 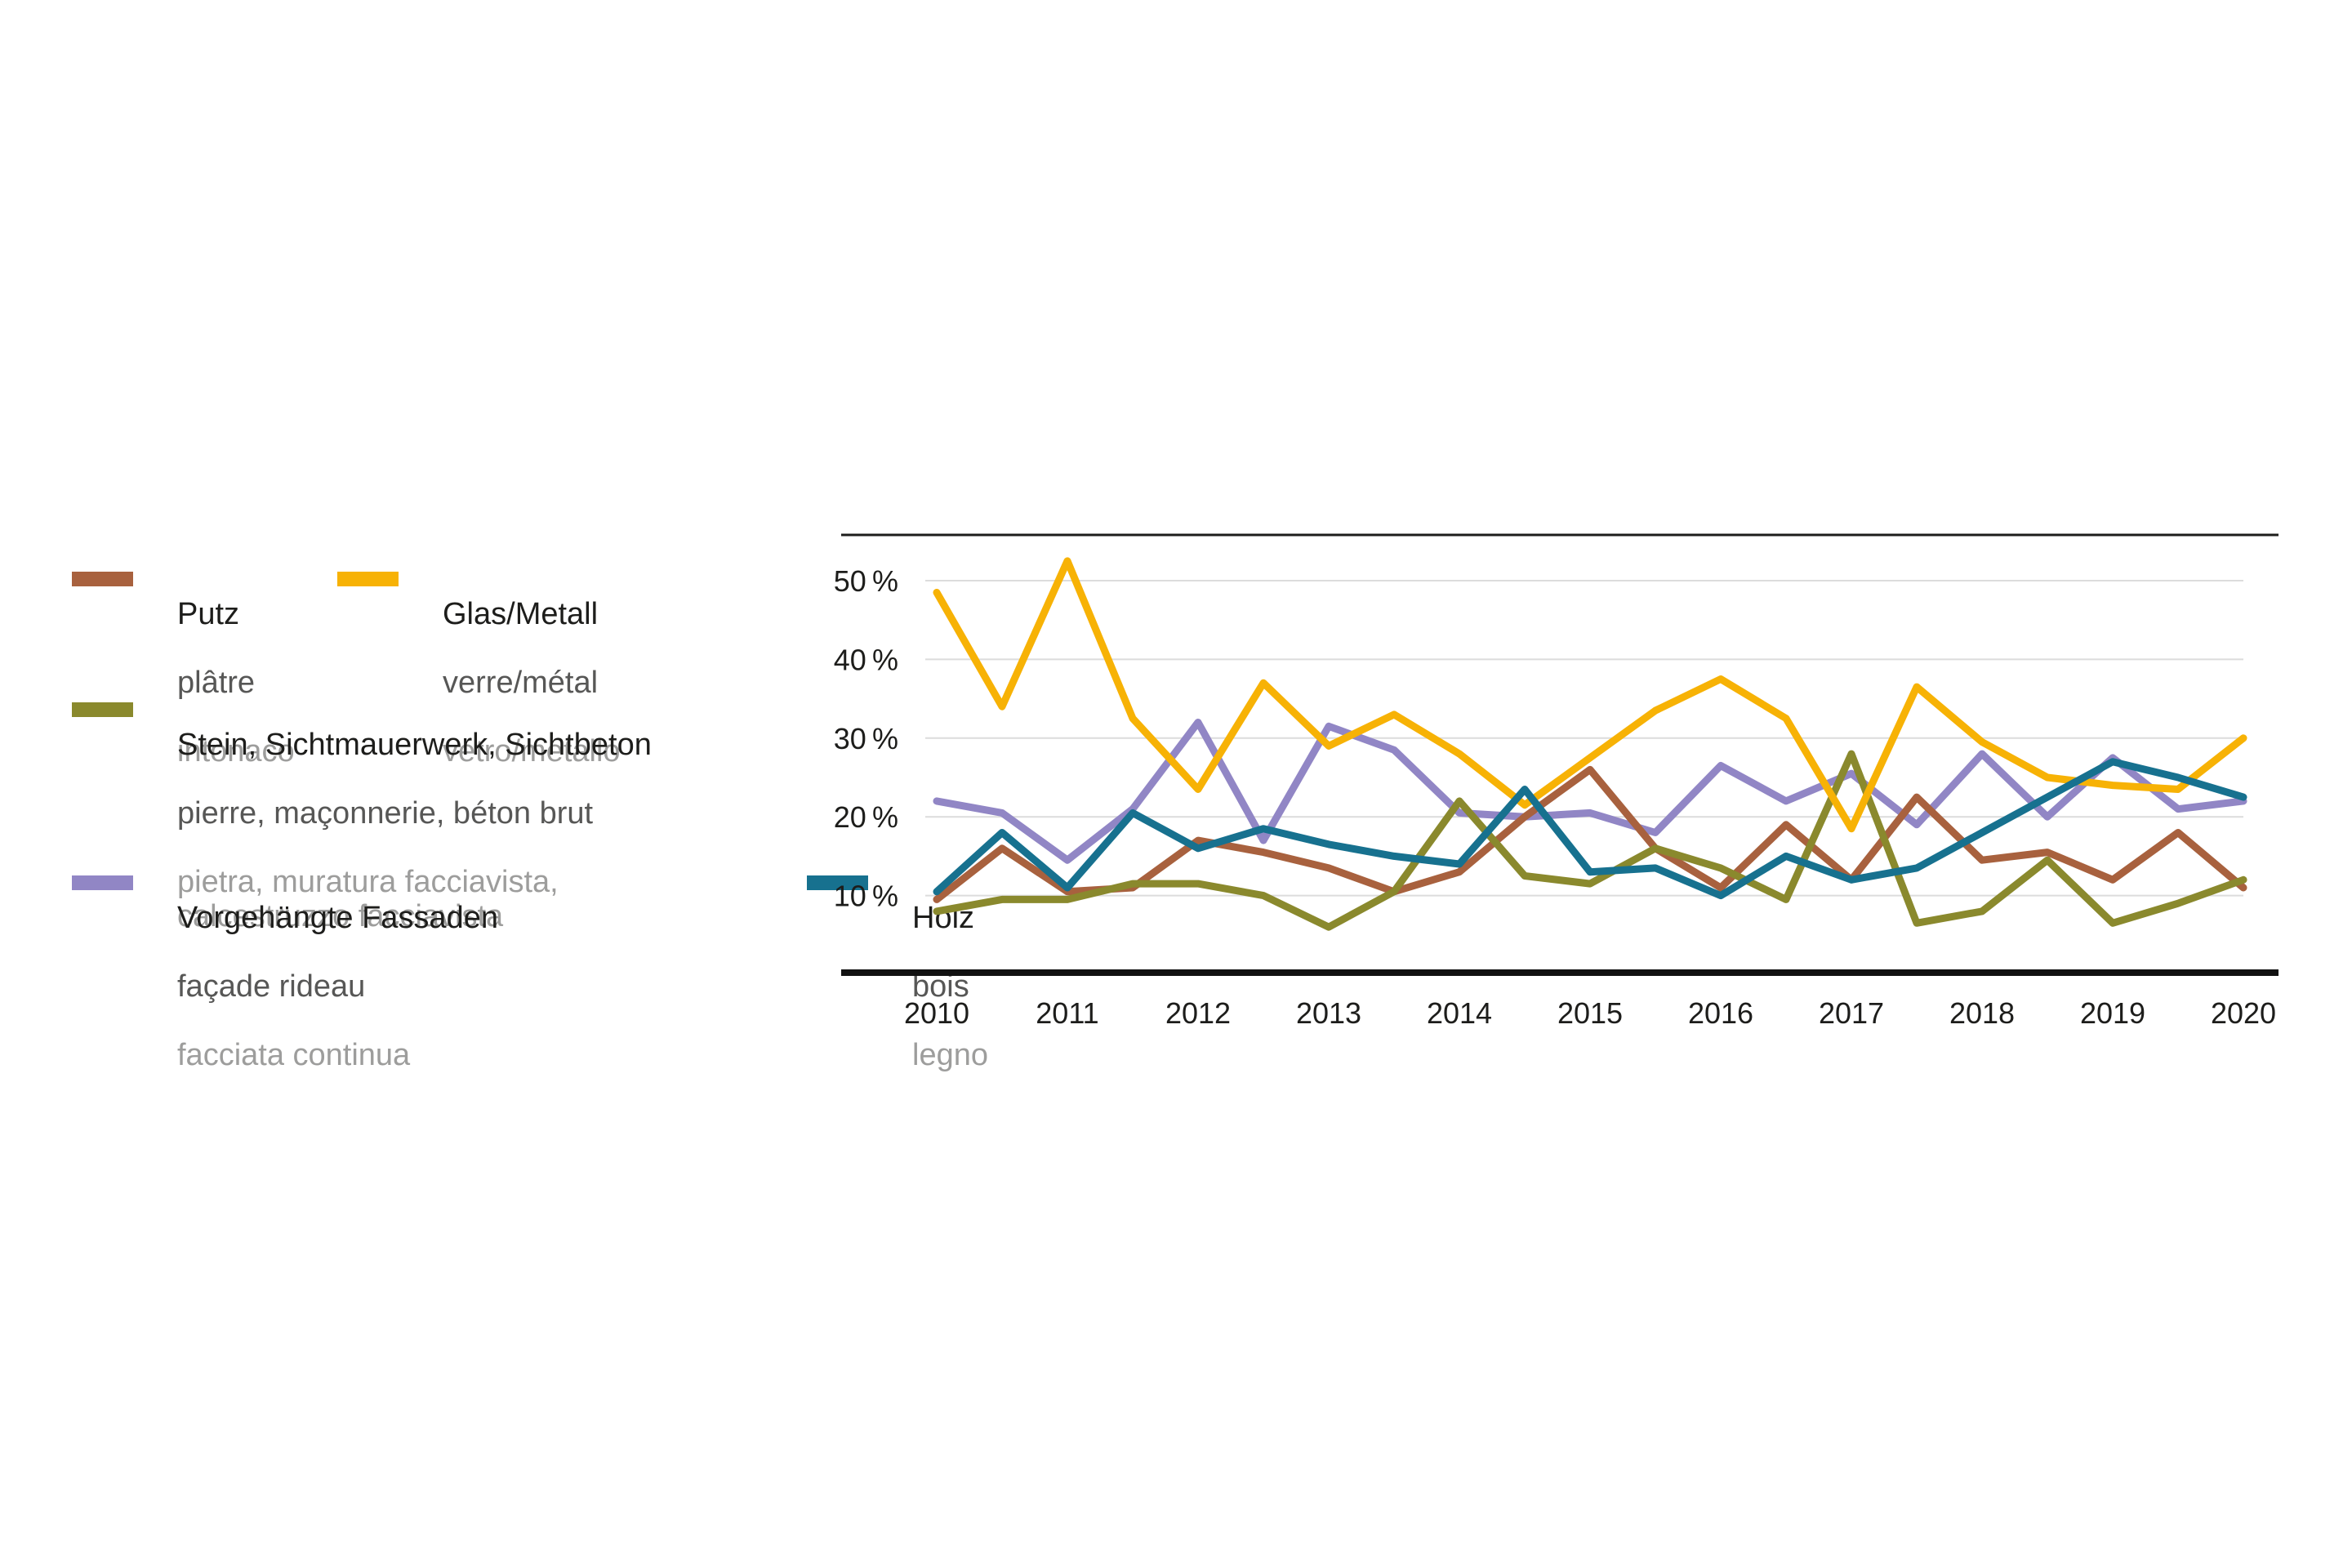 I want to click on legend-text-putz: Putz plâtre intonaco, so click(x=236, y=683).